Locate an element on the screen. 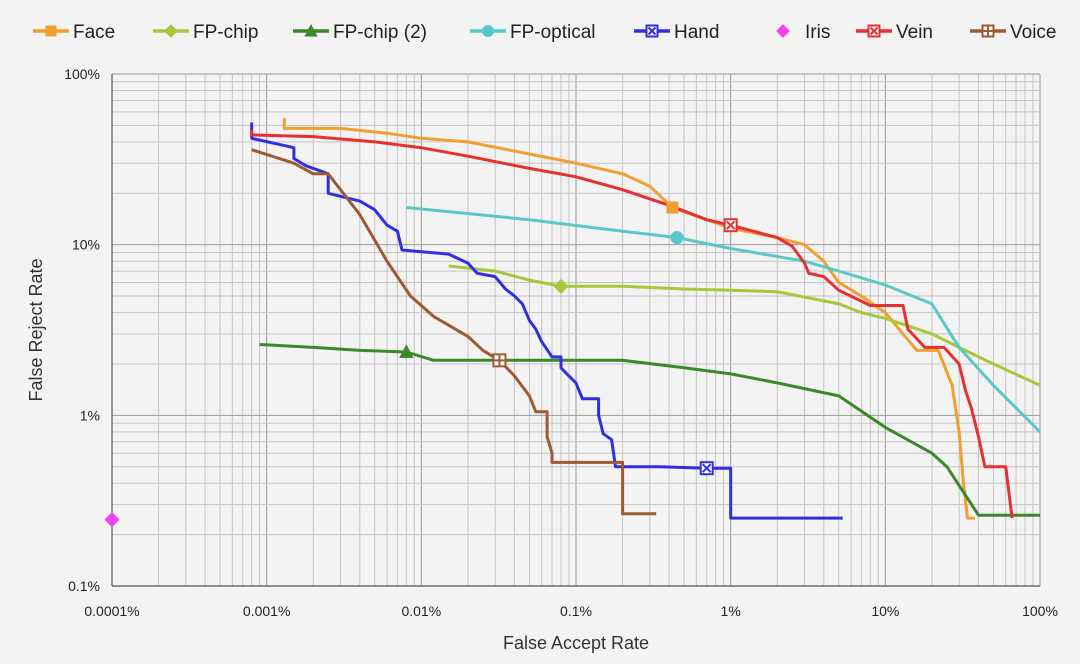 The image size is (1080, 664). legend-item-hand: Hand is located at coordinates (676, 32).